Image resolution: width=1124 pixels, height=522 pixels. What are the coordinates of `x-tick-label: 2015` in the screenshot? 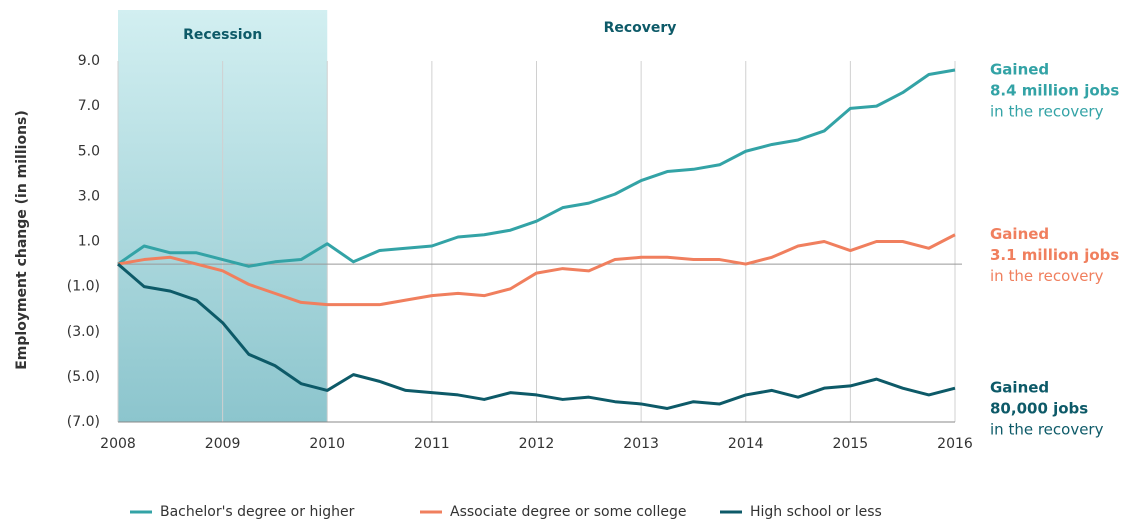 It's located at (851, 444).